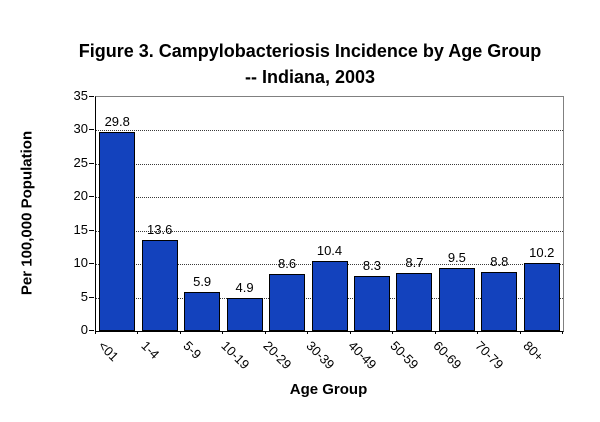 This screenshot has width=600, height=422. I want to click on y-axis-title: Per 100,000 Population, so click(27, 213).